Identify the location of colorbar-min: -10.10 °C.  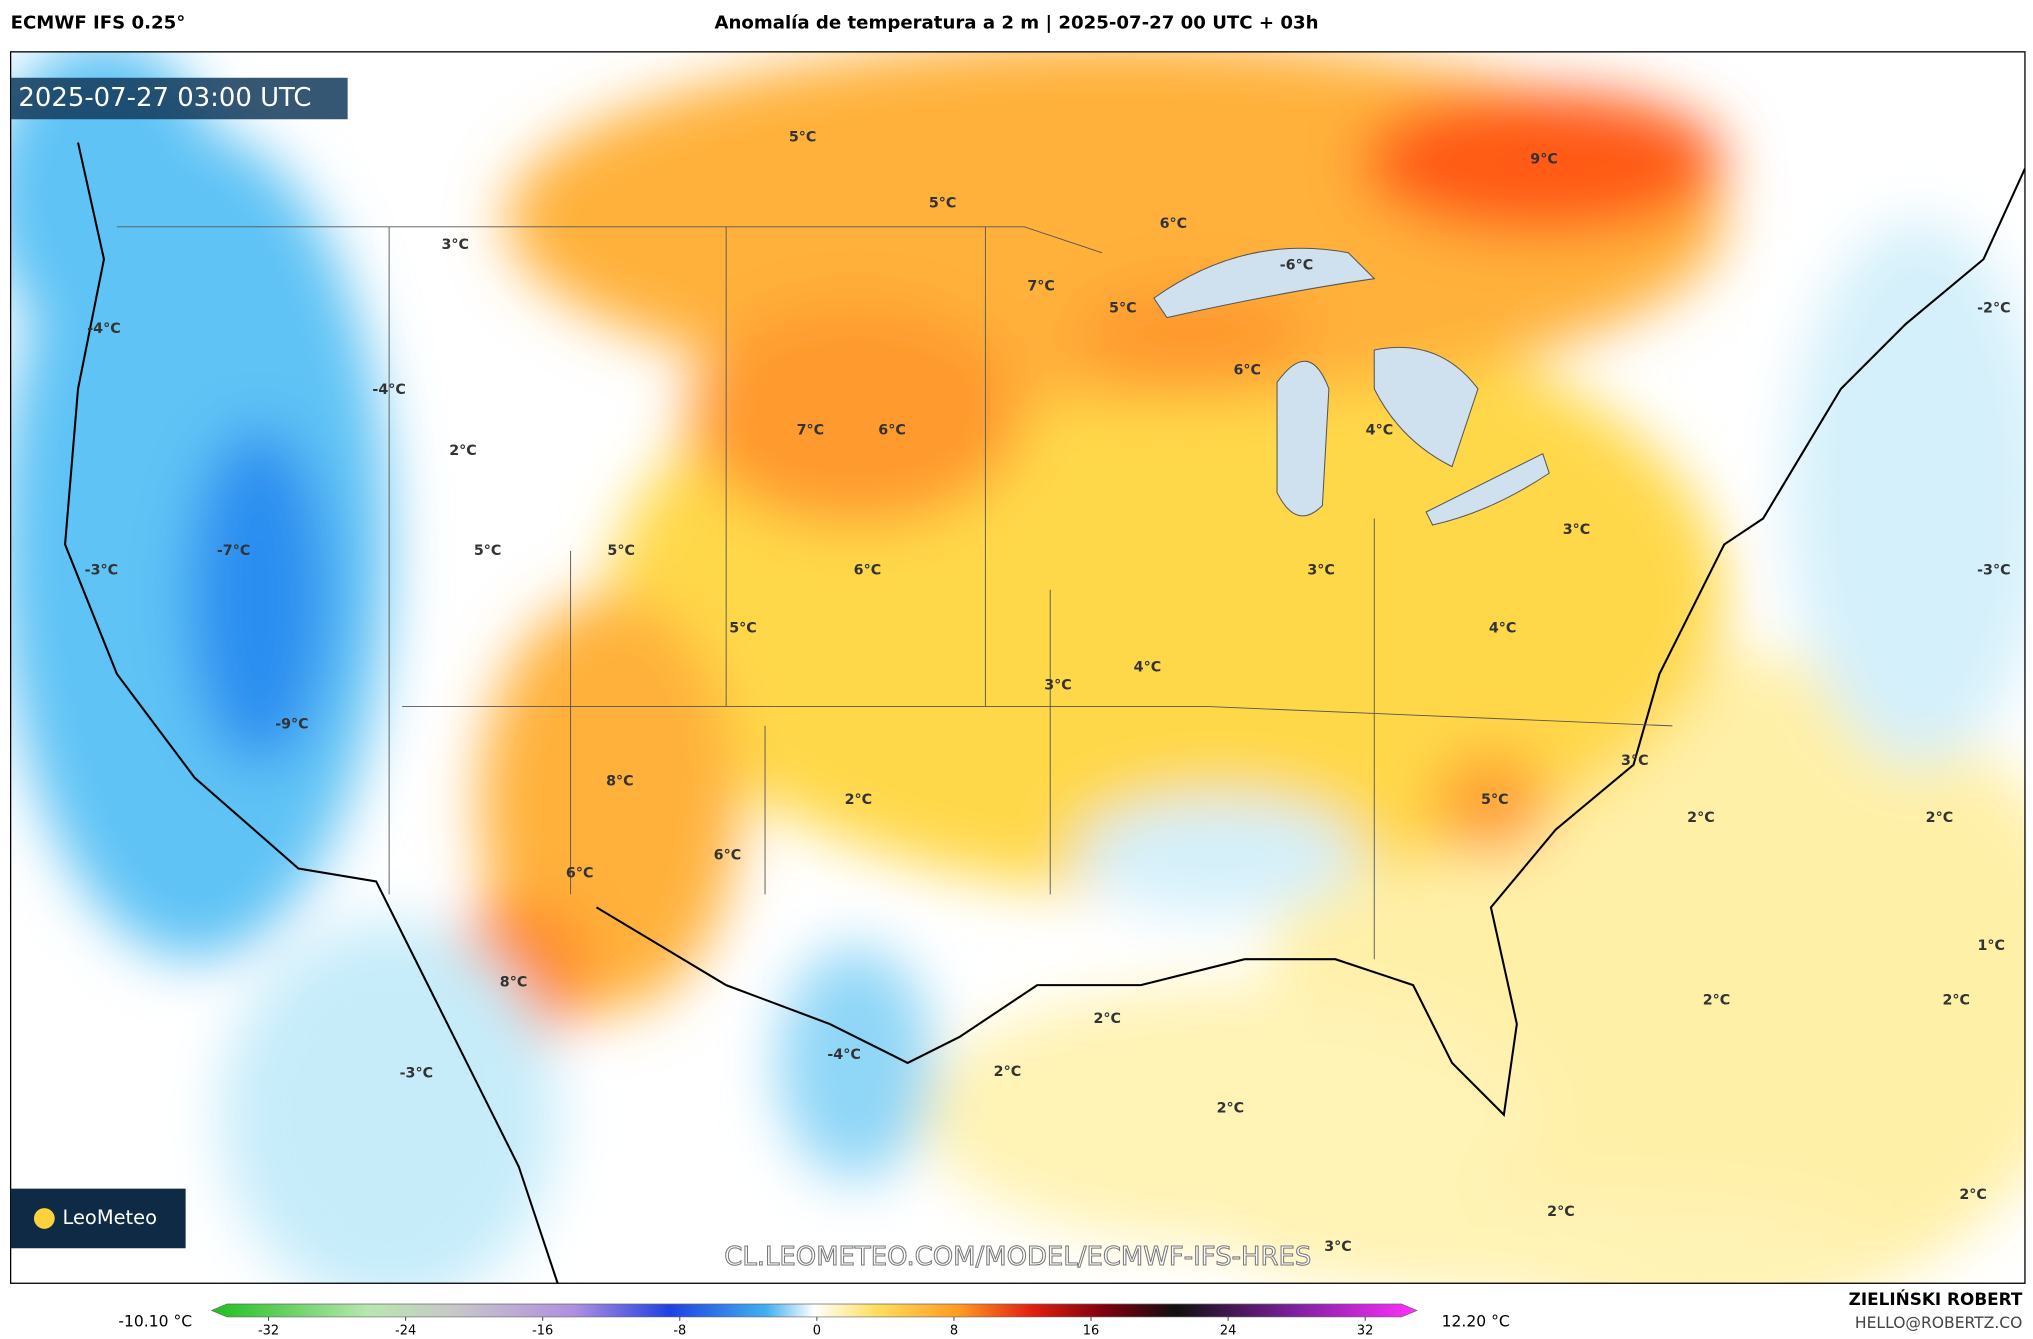
(155, 1322).